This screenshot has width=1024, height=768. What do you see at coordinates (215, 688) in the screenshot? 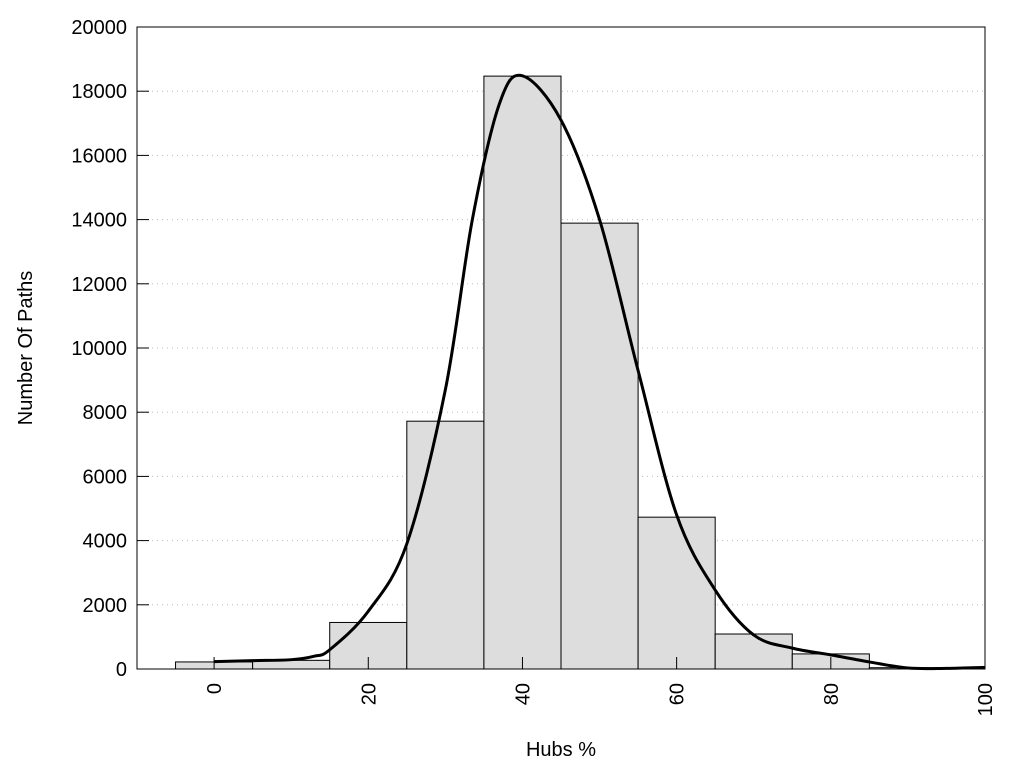
I see `x-tick-label: 0` at bounding box center [215, 688].